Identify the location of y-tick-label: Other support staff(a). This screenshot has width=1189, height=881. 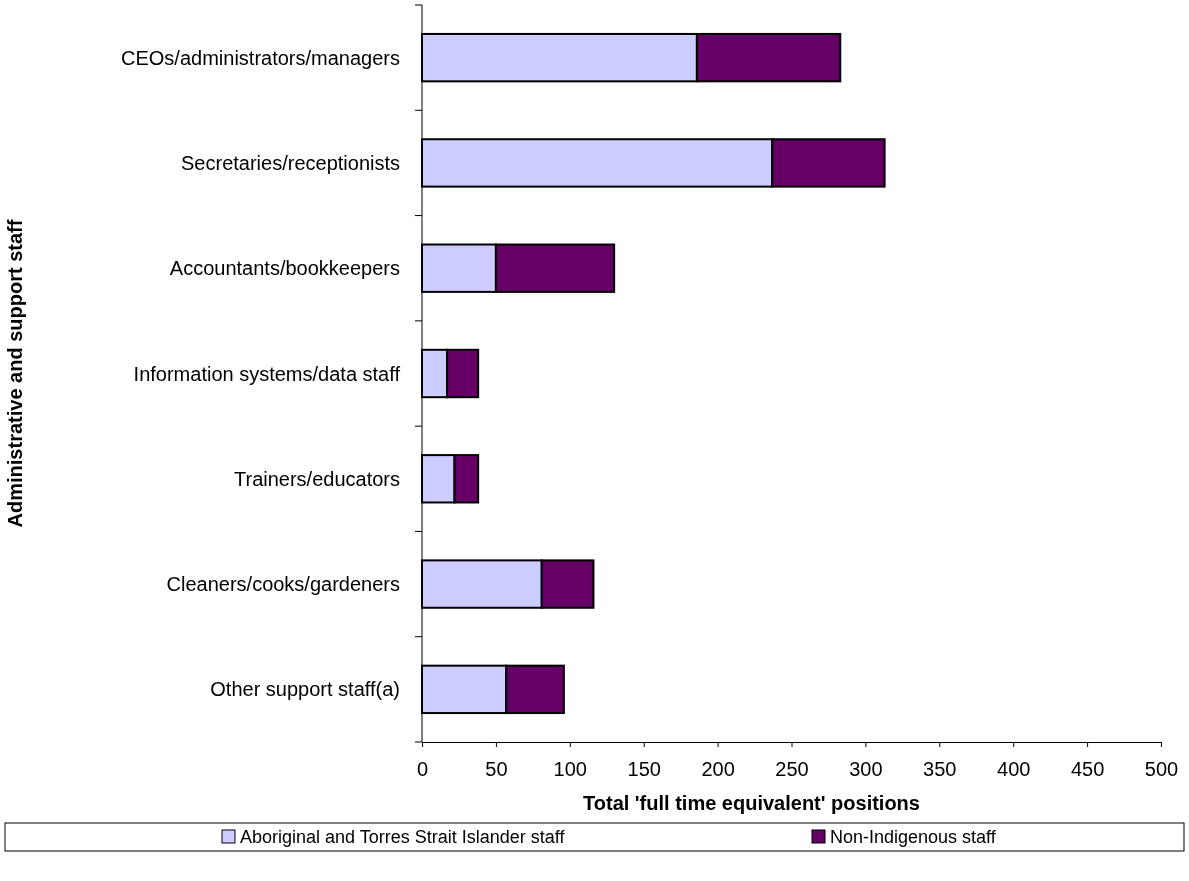
(305, 689).